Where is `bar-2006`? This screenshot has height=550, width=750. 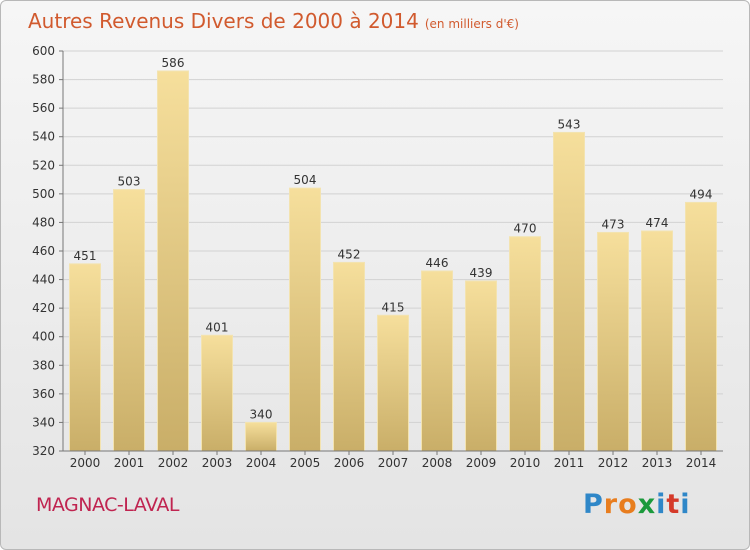
bar-2006 is located at coordinates (349, 356).